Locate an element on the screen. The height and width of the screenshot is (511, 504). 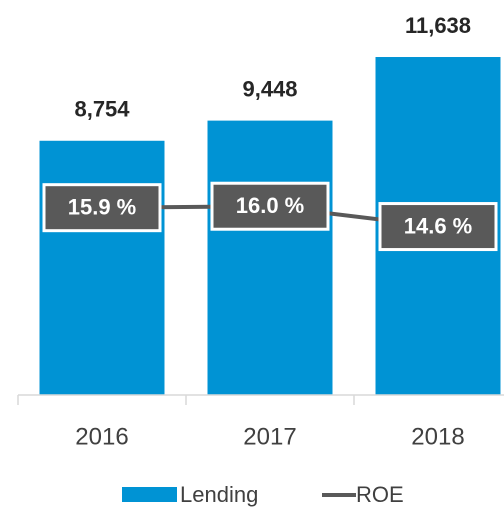
x-tick-label: 2017 is located at coordinates (269, 436).